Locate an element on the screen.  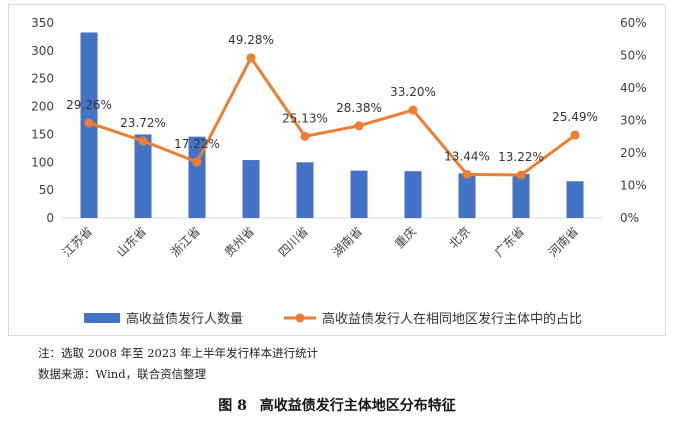
chart-note: 注：选取 2008 年至 2023 年上半年发行样本进行统计 is located at coordinates (178, 353).